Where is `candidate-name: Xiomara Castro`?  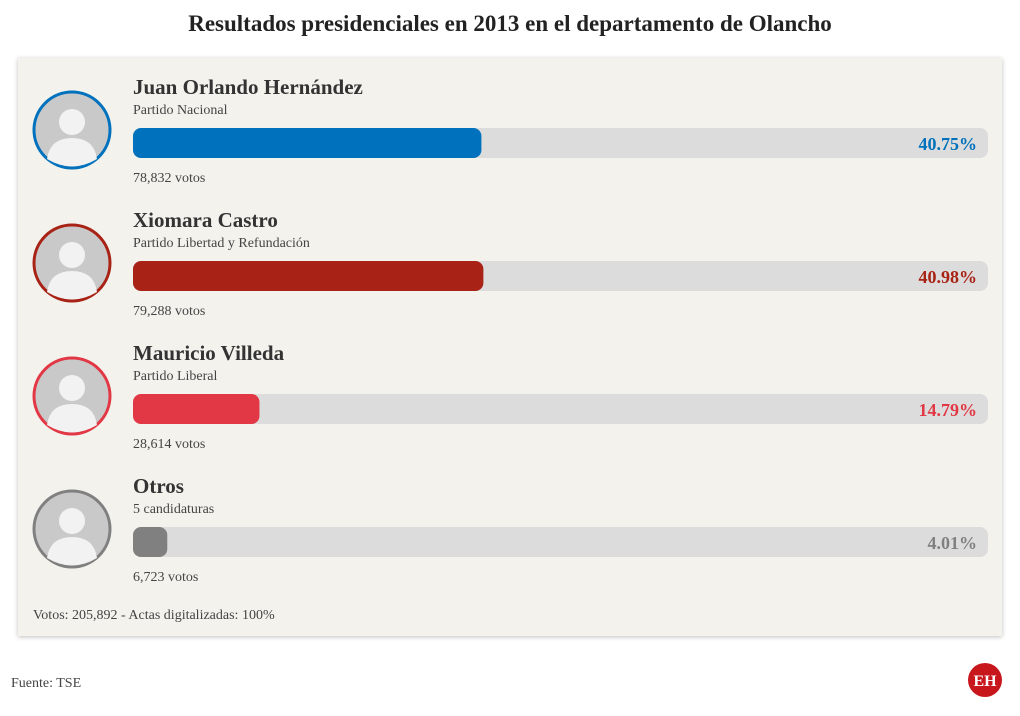
candidate-name: Xiomara Castro is located at coordinates (205, 220).